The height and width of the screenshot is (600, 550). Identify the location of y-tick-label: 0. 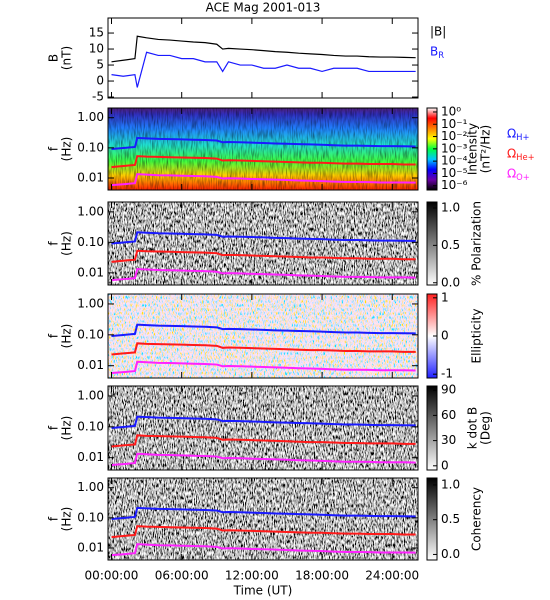
(100, 81).